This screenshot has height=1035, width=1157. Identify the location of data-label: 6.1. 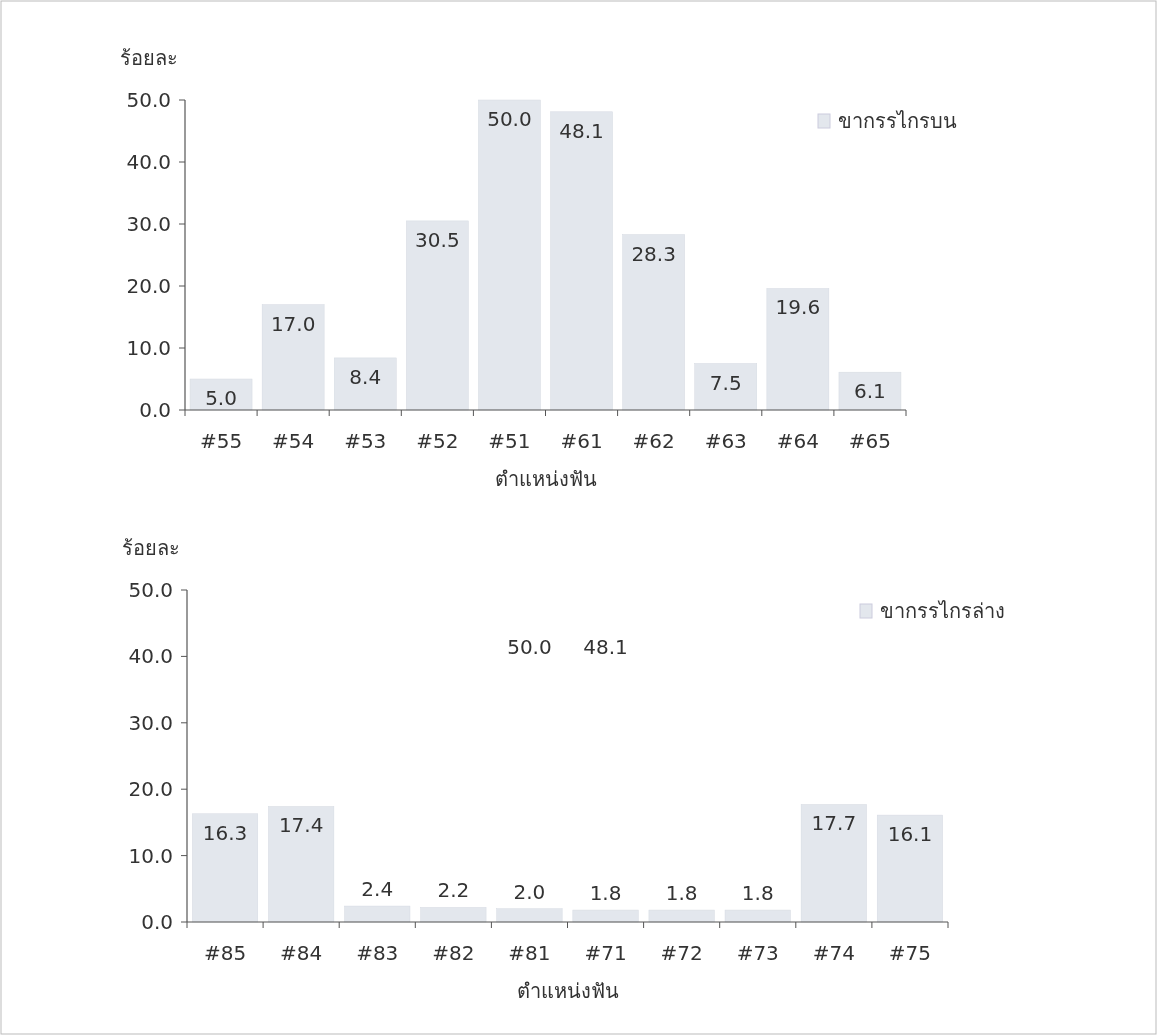
(870, 391).